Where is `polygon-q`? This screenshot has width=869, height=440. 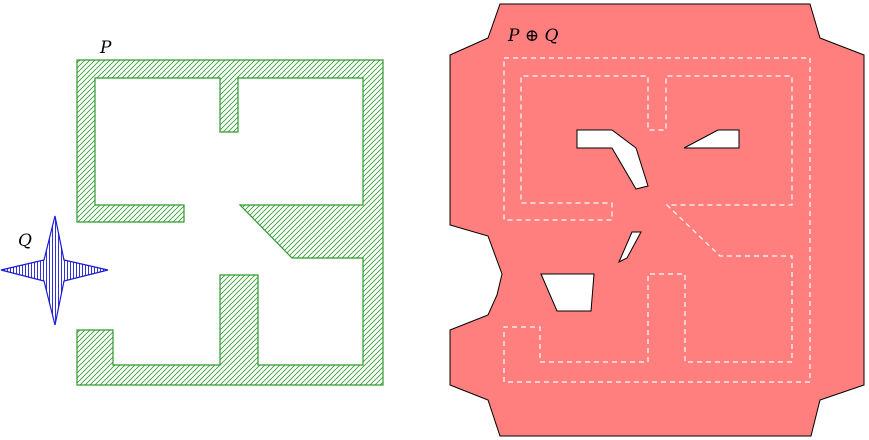 polygon-q is located at coordinates (54, 270).